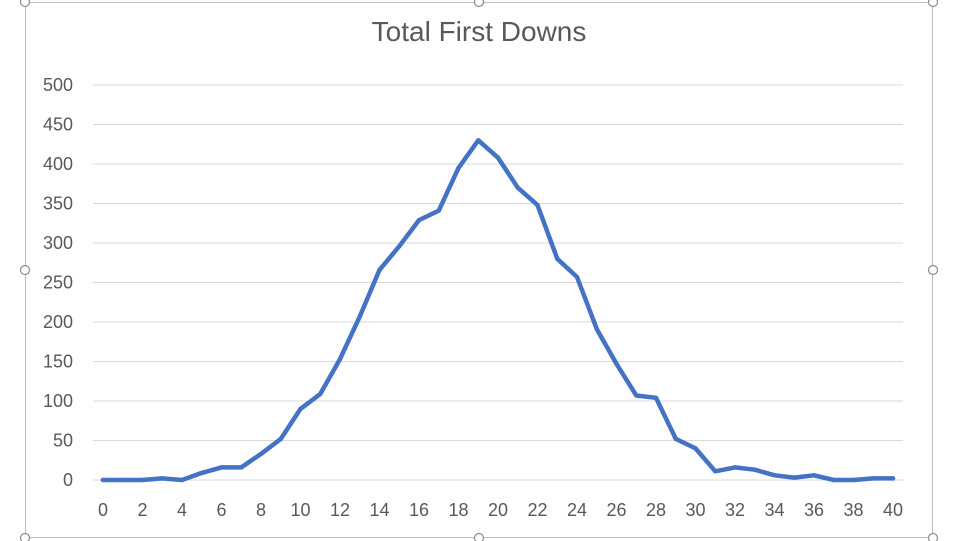  I want to click on chart-title: Total First Downs, so click(479, 31).